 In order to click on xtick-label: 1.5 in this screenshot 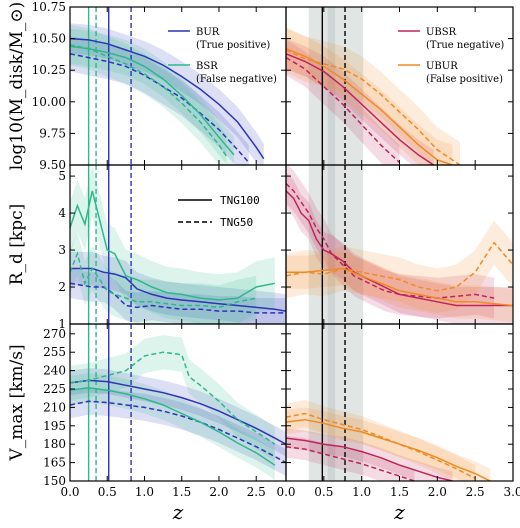, I will do `click(181, 492)`.